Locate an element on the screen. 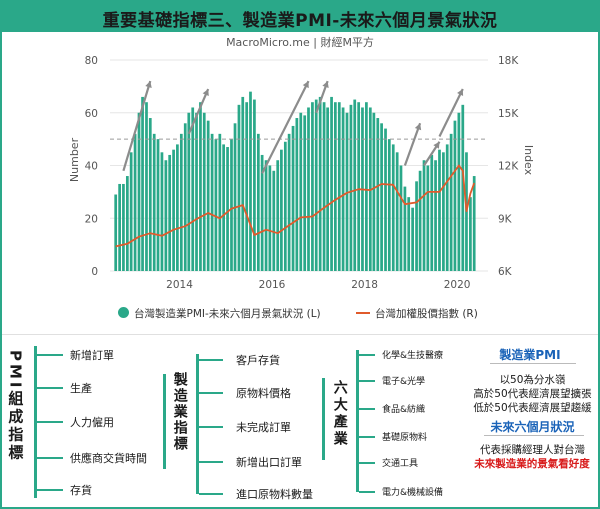 The width and height of the screenshot is (600, 509). info-pmi-line-3: 低於50代表經濟展望趨緩 is located at coordinates (532, 408).